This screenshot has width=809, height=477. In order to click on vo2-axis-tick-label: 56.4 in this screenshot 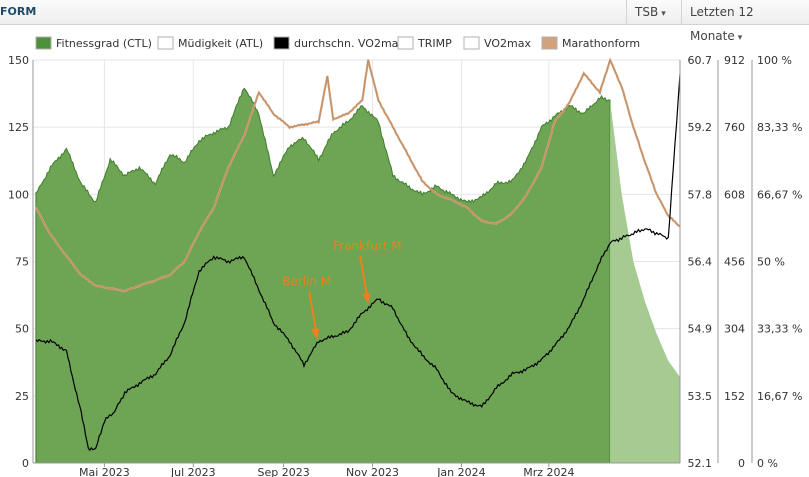, I will do `click(700, 262)`.